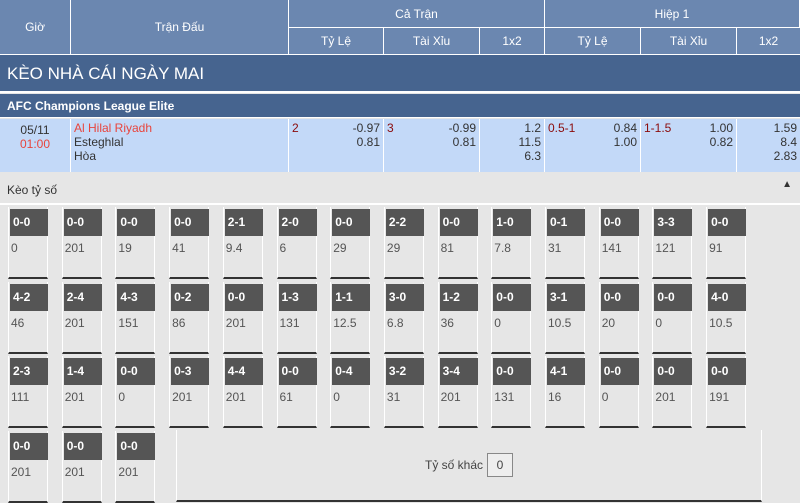 Image resolution: width=800 pixels, height=503 pixels. Describe the element at coordinates (99, 142) in the screenshot. I see `away-team: Esteghlal` at that location.